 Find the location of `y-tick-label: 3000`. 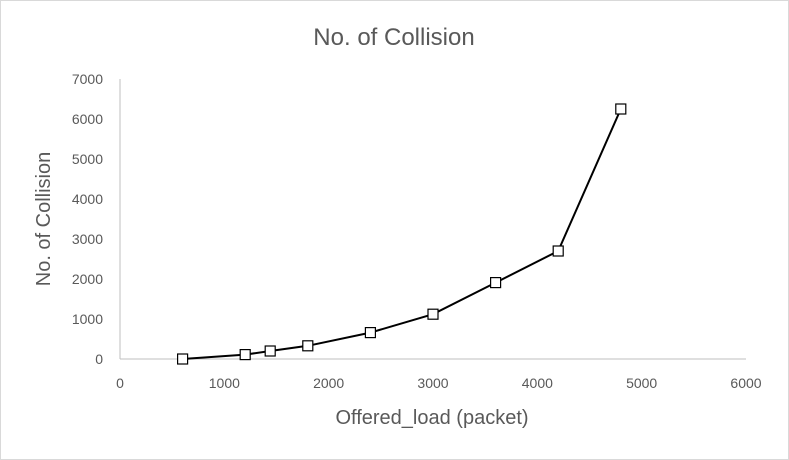

y-tick-label: 3000 is located at coordinates (87, 239).